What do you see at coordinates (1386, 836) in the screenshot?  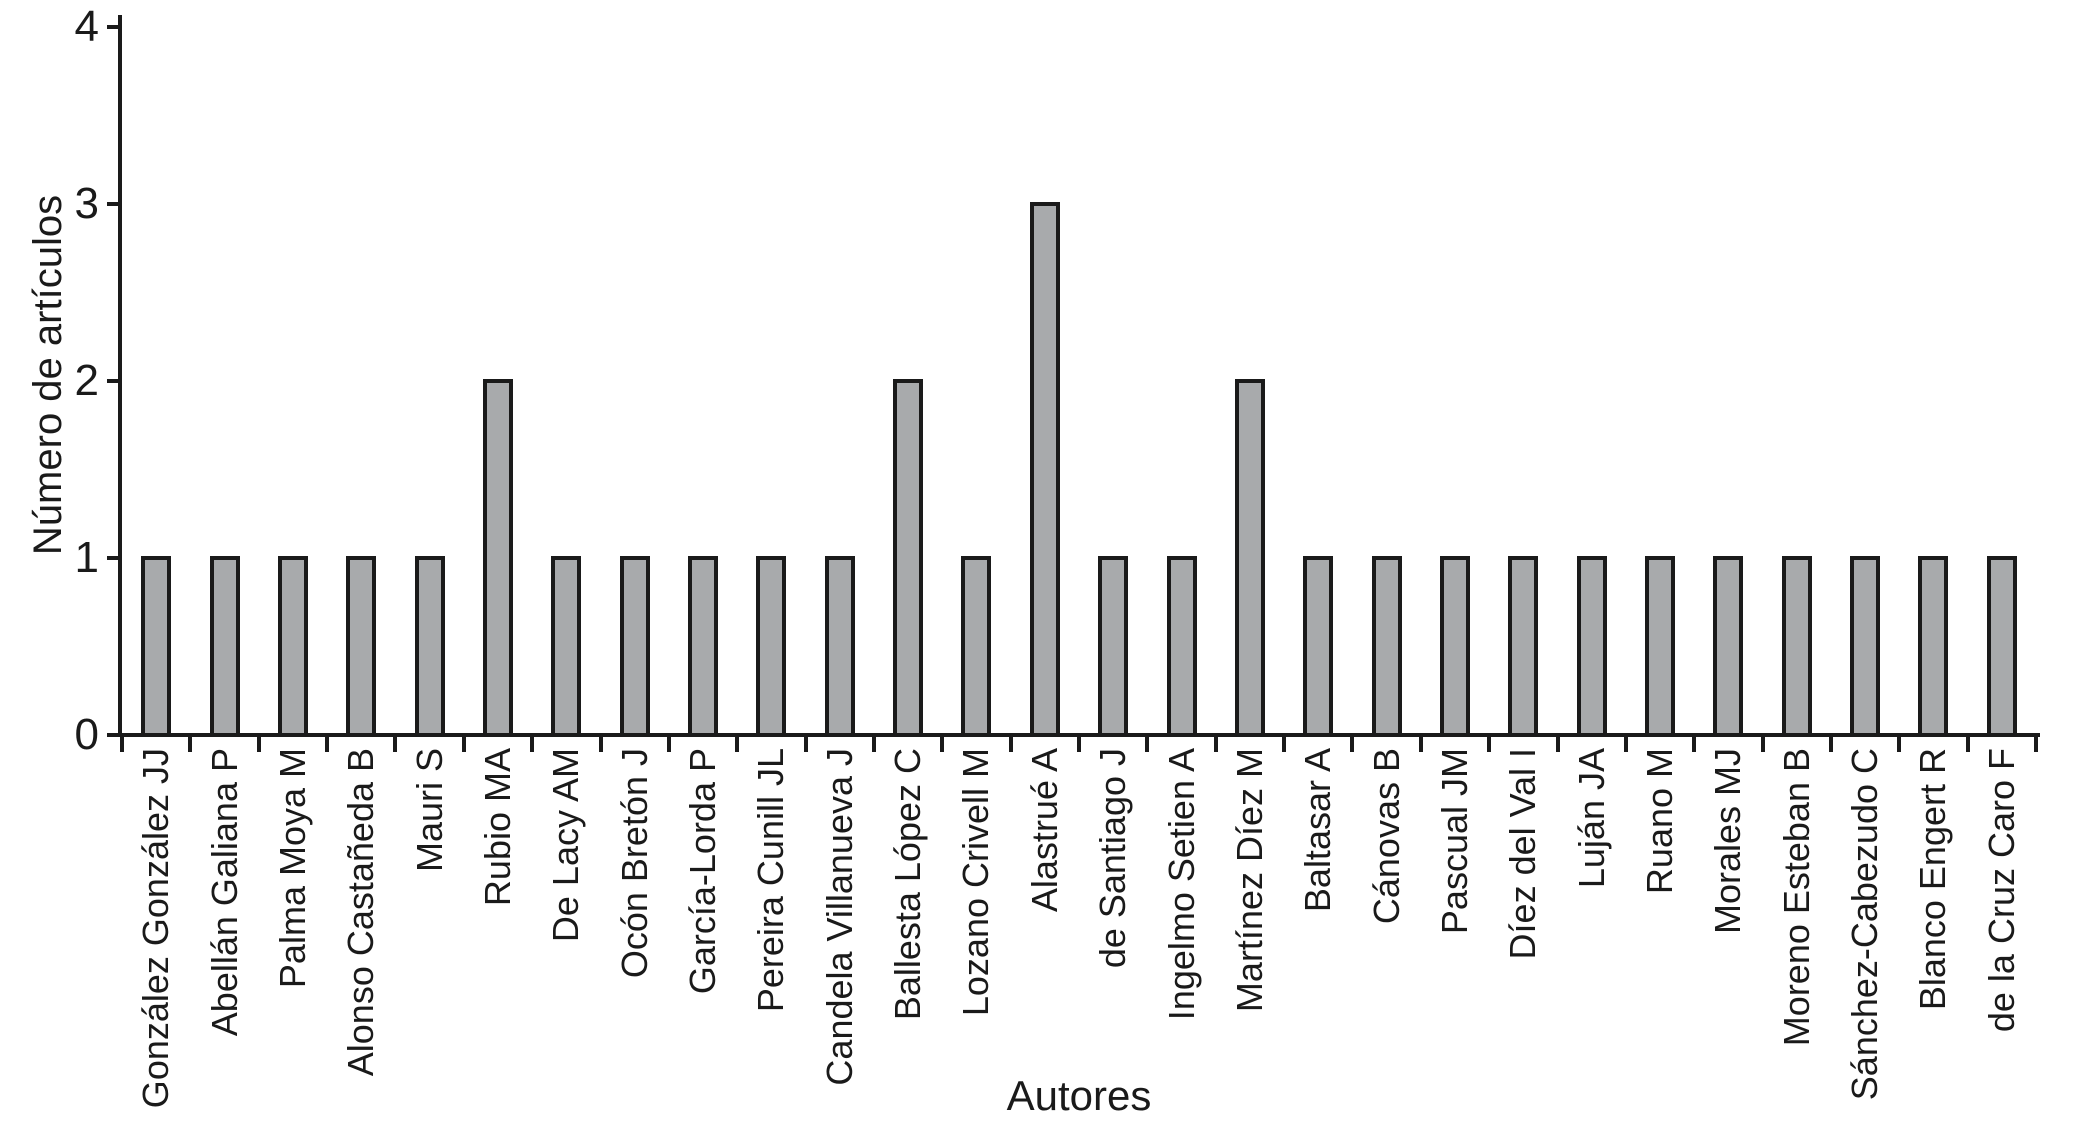 I see `x-tick-label: Cánovas B` at bounding box center [1386, 836].